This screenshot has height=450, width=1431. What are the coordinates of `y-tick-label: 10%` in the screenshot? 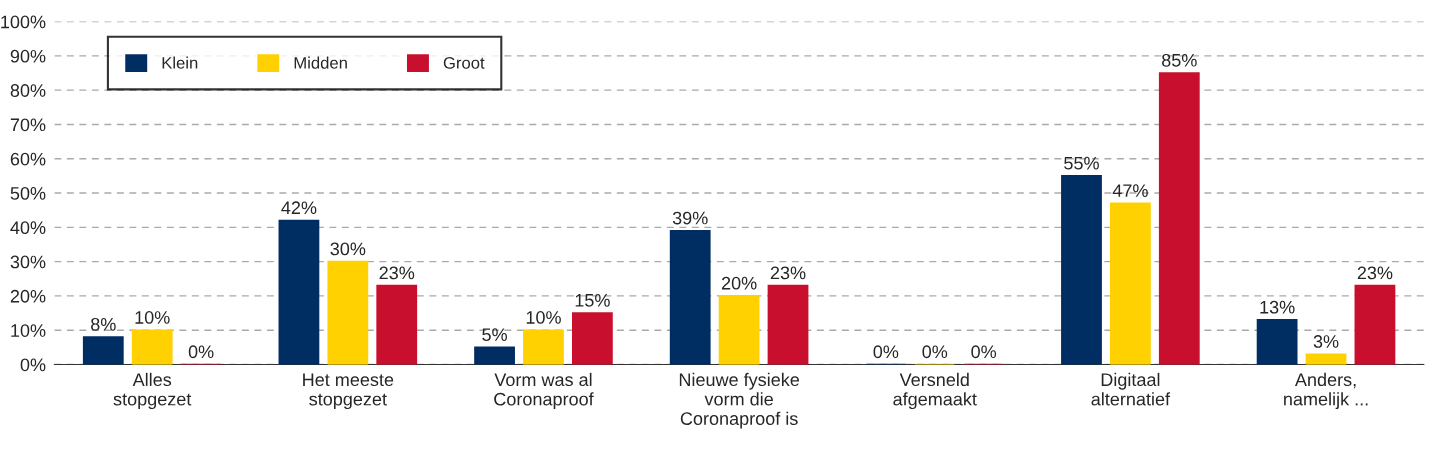 It's located at (28, 330).